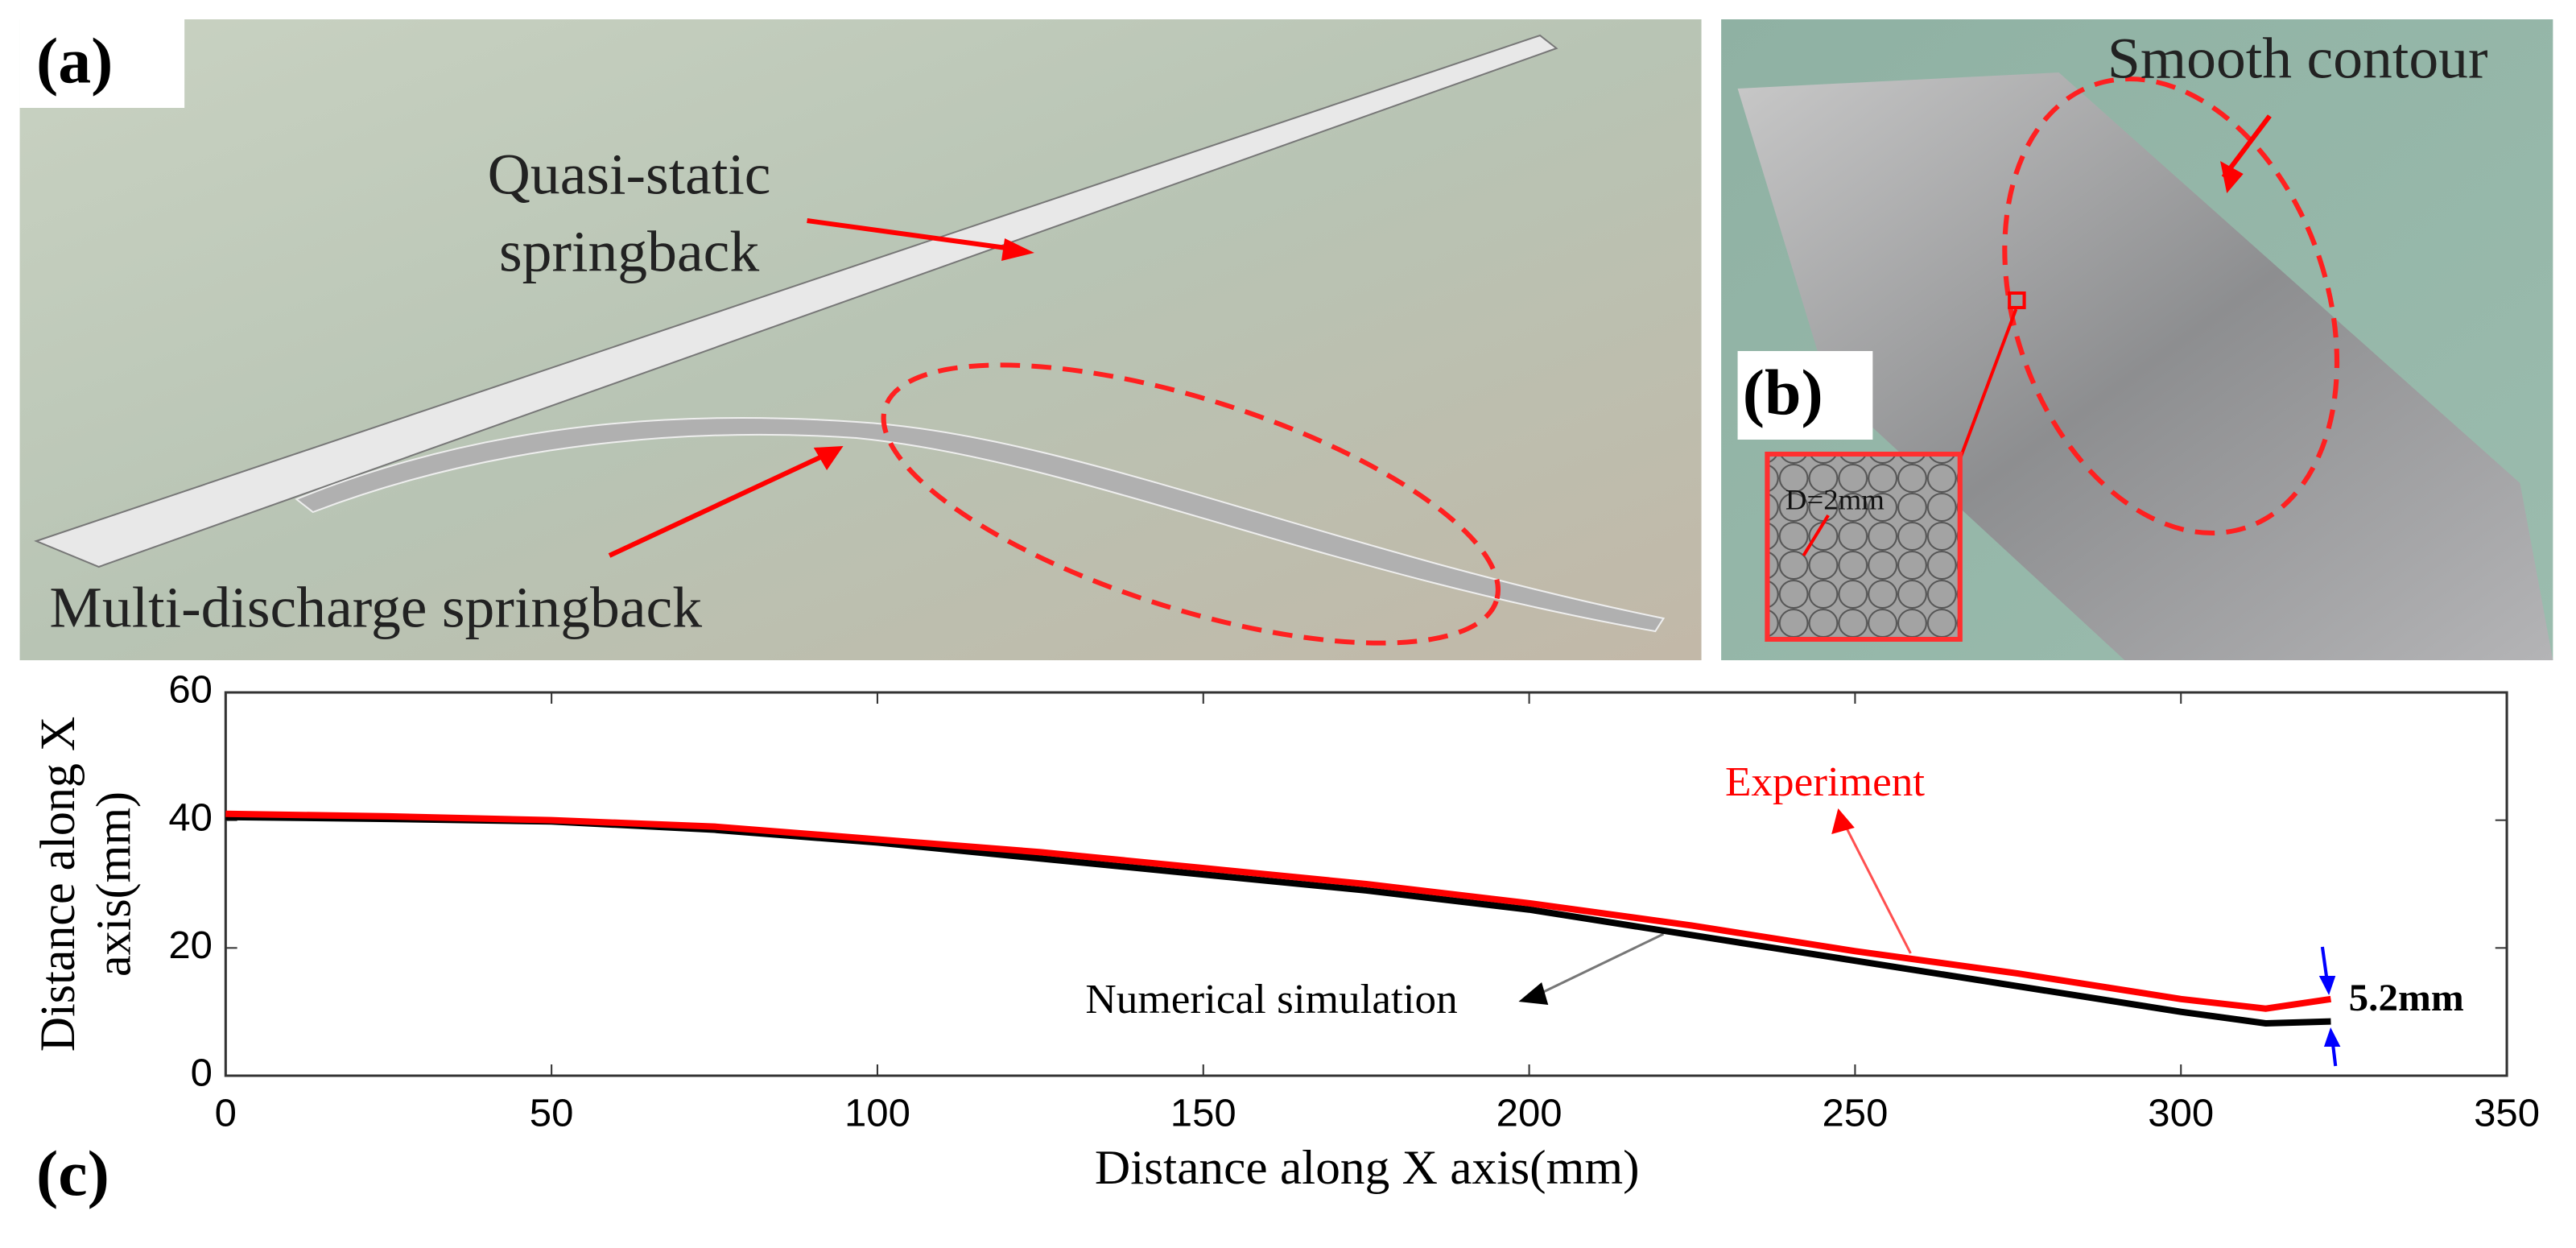 This screenshot has width=2576, height=1248. Describe the element at coordinates (1203, 1113) in the screenshot. I see `x-tick-label: 150` at that location.